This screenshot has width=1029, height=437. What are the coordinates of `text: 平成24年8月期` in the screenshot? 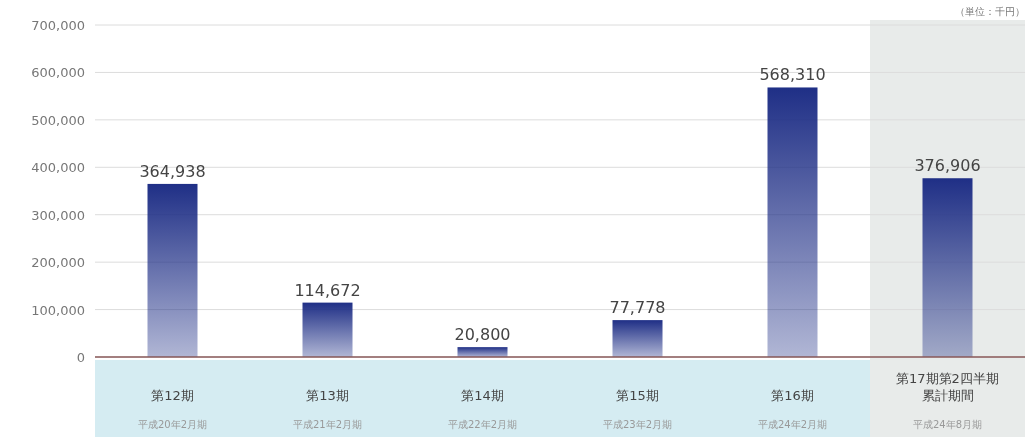 It's located at (947, 424).